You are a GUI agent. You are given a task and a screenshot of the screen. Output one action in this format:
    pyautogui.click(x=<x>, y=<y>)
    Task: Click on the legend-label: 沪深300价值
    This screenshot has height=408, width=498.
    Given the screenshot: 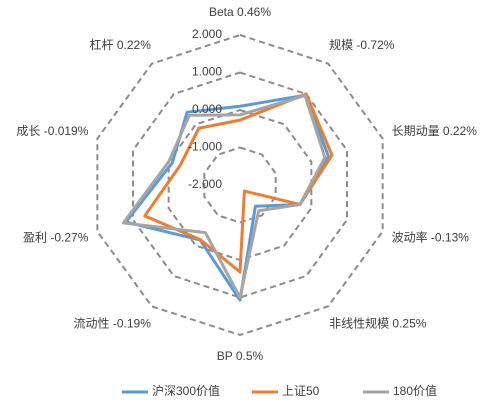 What is the action you would take?
    pyautogui.click(x=186, y=390)
    